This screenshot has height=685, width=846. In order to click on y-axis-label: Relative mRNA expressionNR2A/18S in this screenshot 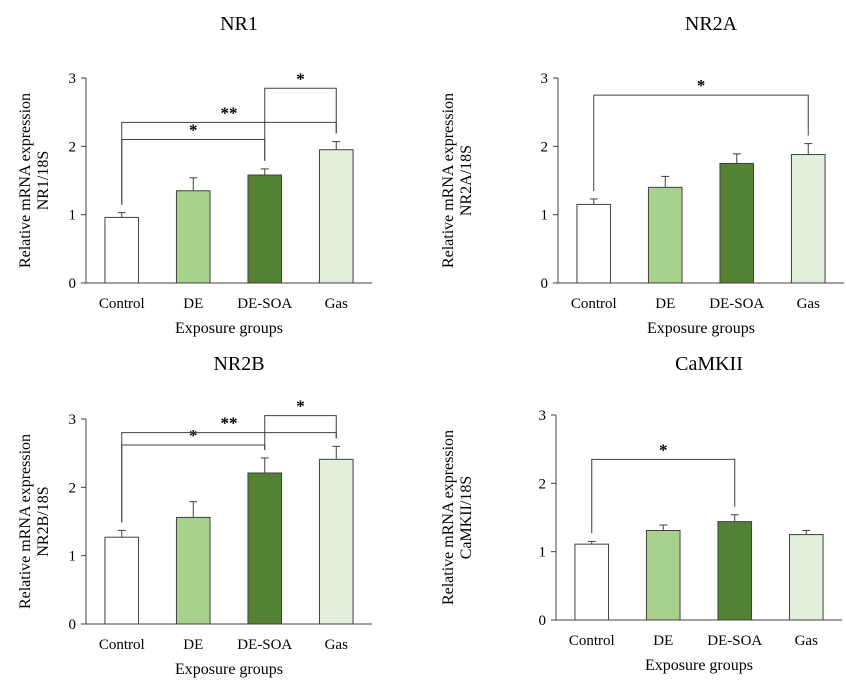, I will do `click(457, 180)`.